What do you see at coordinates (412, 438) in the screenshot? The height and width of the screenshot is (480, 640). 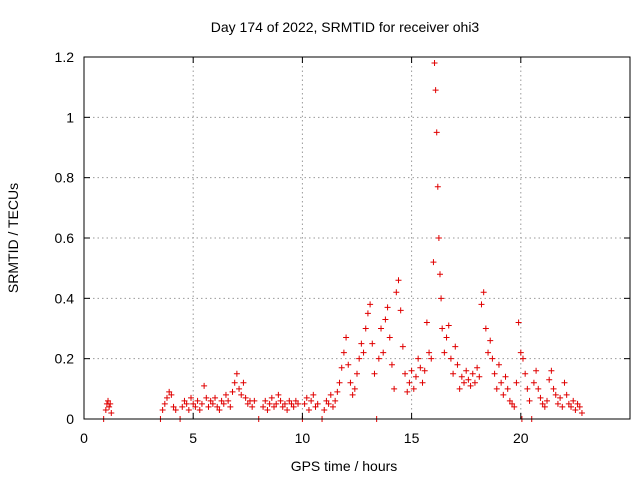 I see `x-tick-label: 15` at bounding box center [412, 438].